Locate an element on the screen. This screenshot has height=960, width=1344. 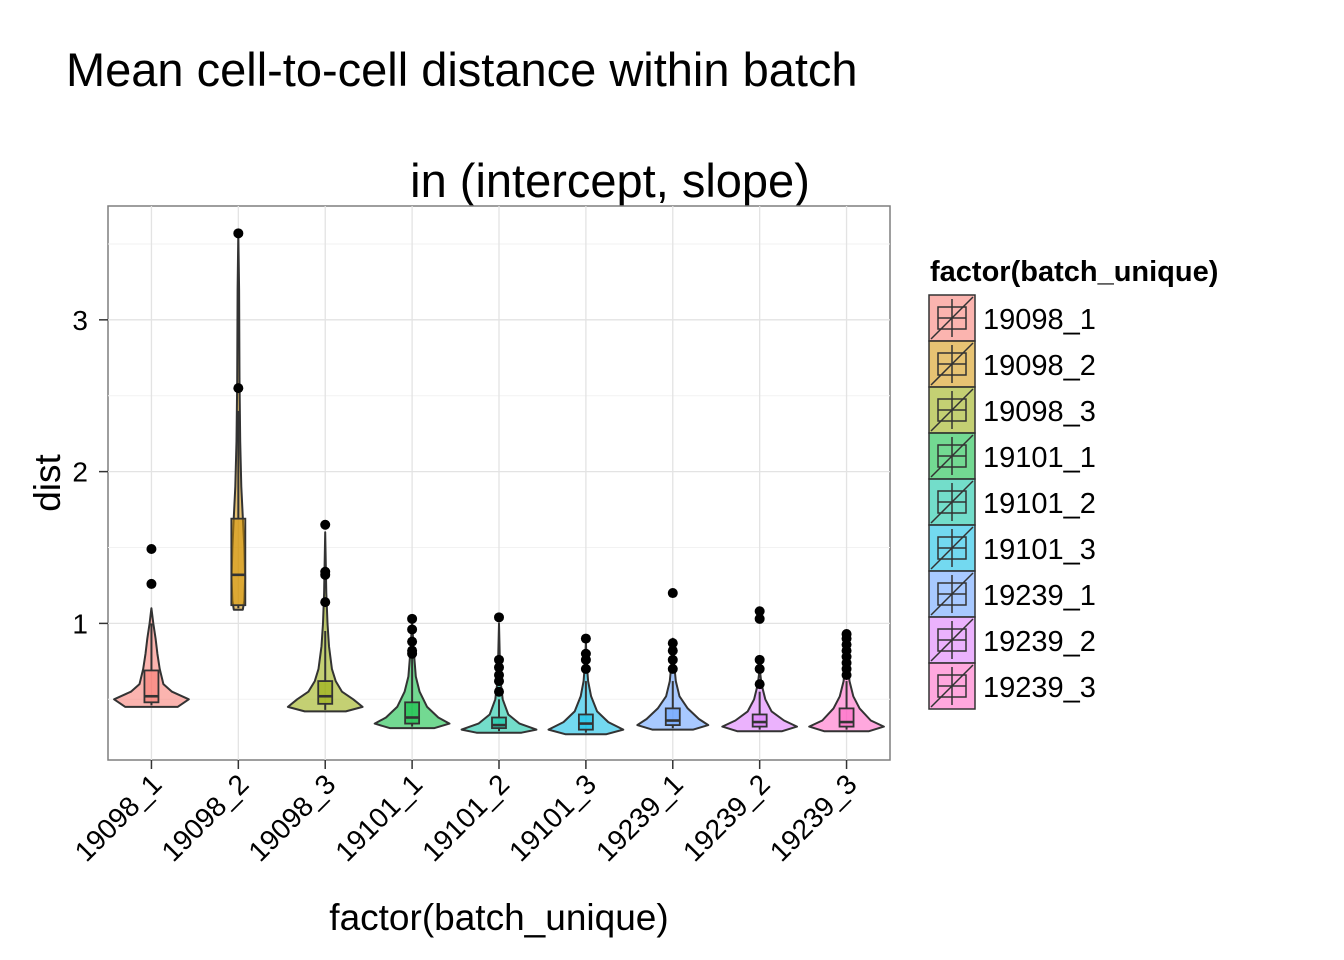
violin-body is located at coordinates (325, 622).